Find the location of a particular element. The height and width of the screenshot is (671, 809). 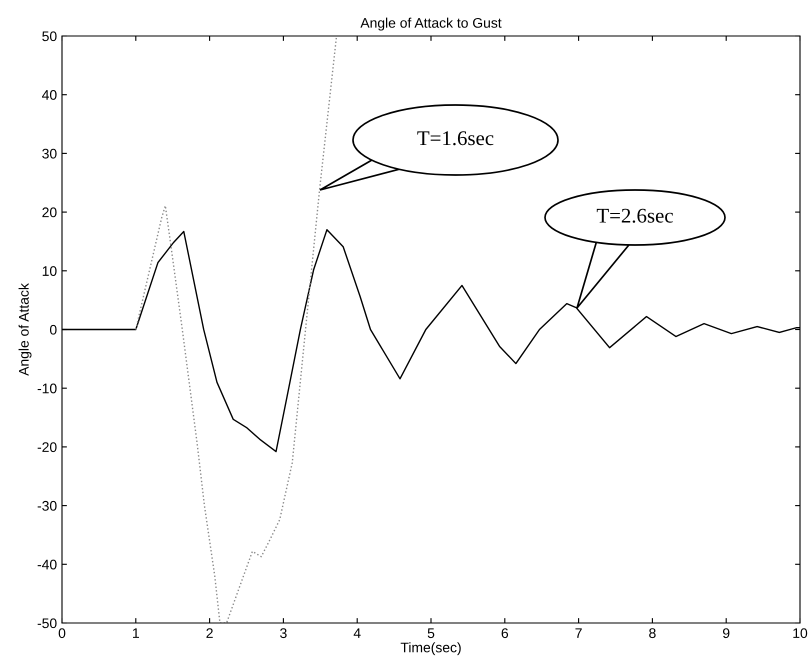

x-tick-label: 0 is located at coordinates (62, 633).